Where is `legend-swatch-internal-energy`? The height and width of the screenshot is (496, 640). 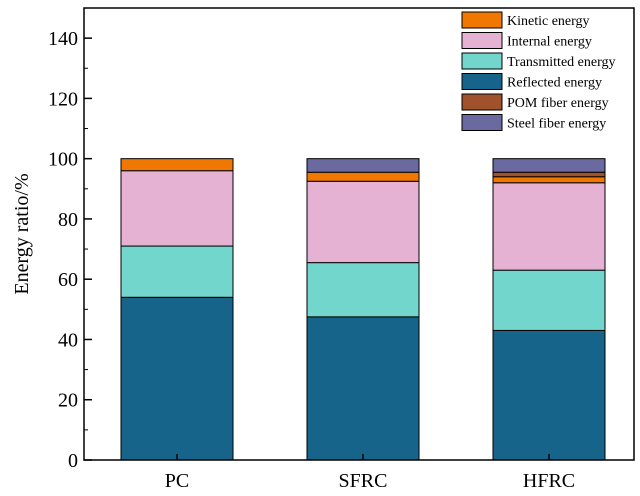
legend-swatch-internal-energy is located at coordinates (482, 40).